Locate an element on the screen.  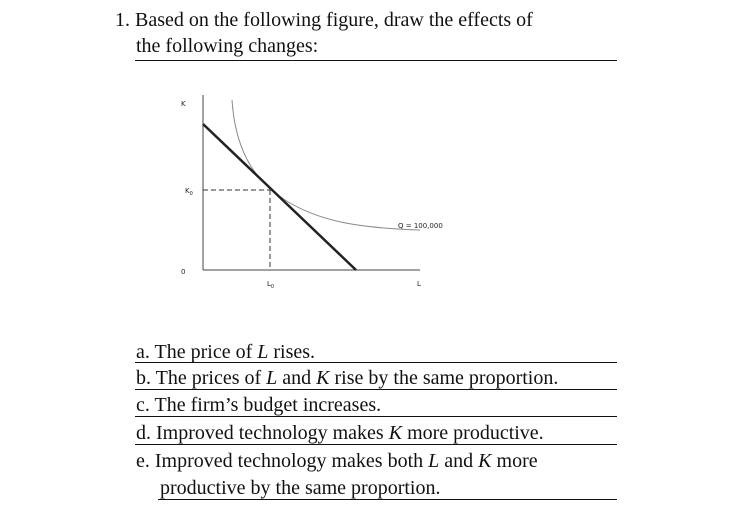
text: d. Improved technology makes is located at coordinates (262, 433).